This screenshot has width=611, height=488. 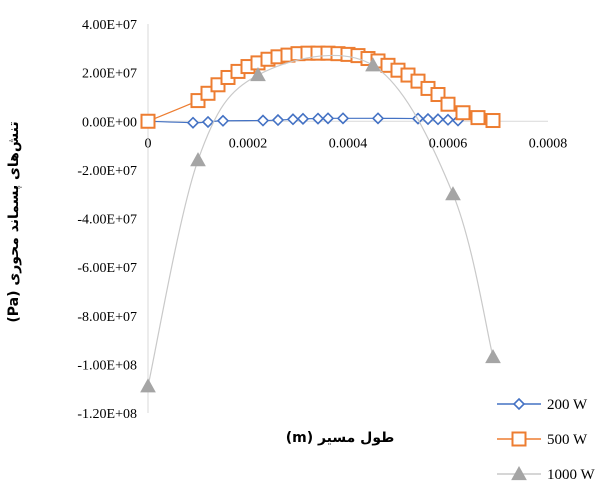 What do you see at coordinates (107, 414) in the screenshot?
I see `y-tick-label: -1.20E+08` at bounding box center [107, 414].